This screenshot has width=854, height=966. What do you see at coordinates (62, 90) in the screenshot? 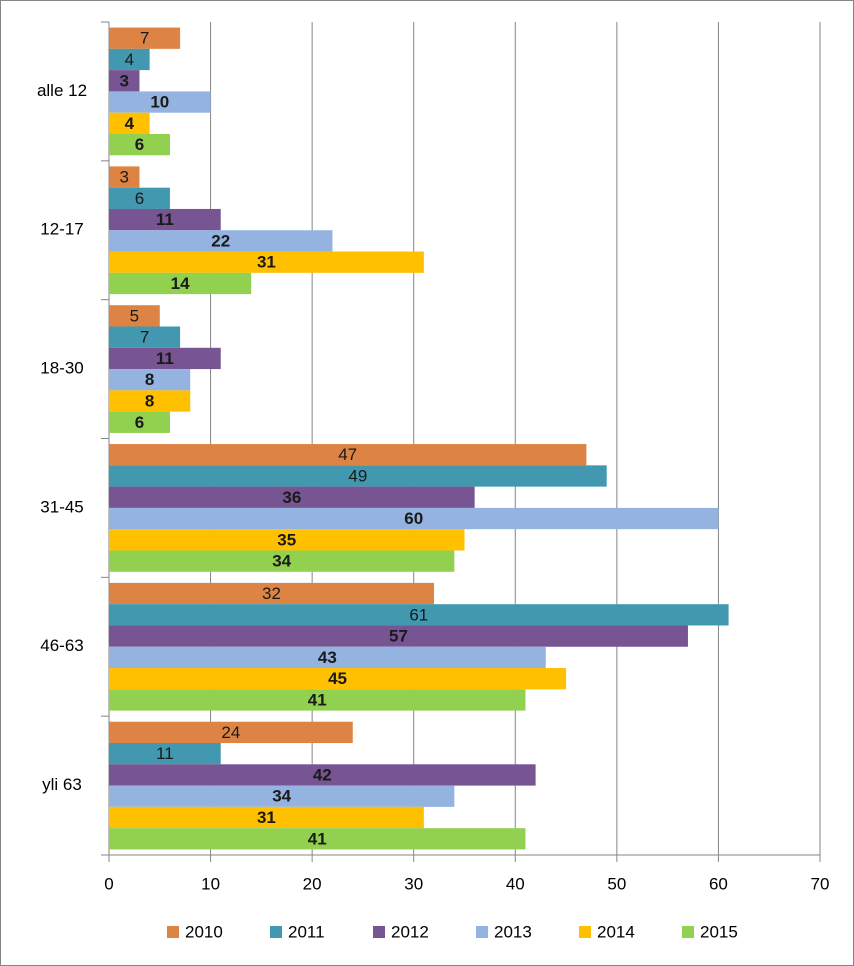
I see `y-tick-label: alle 12` at bounding box center [62, 90].